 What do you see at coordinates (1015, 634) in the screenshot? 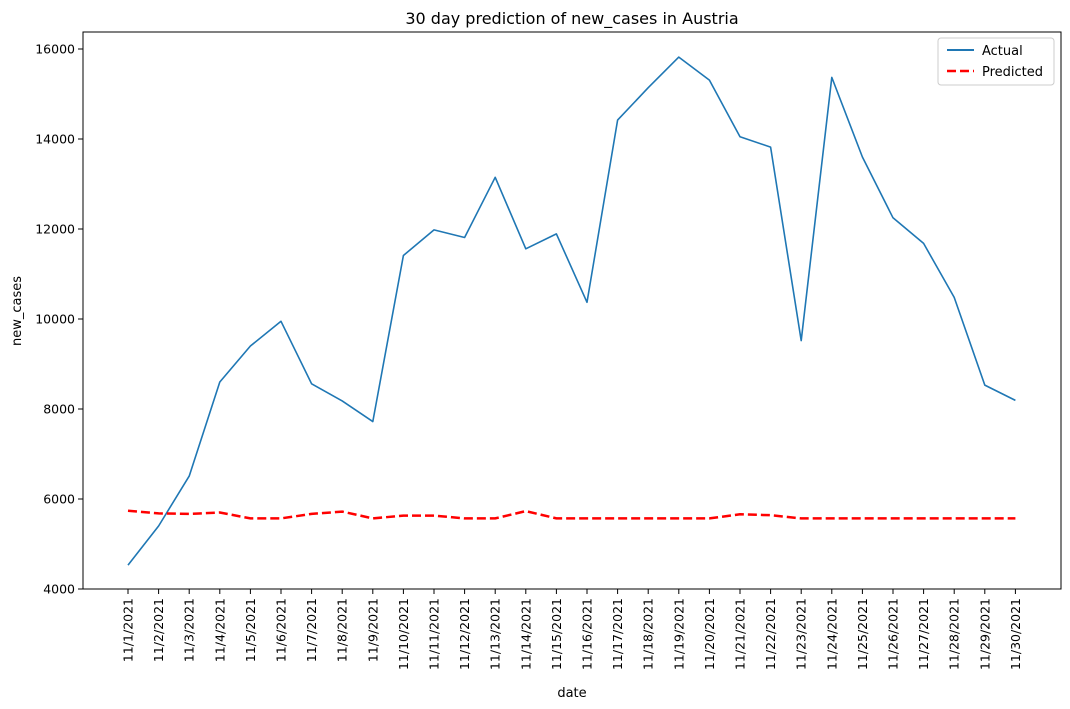
I see `x-tick-label: 11/30/2021` at bounding box center [1015, 634].